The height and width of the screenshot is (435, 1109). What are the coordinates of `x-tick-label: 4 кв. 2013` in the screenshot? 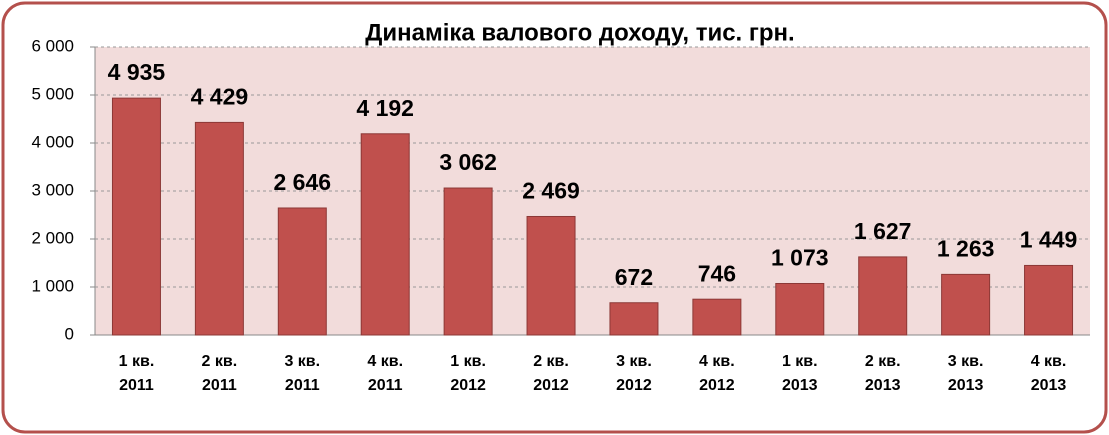 It's located at (1048, 373).